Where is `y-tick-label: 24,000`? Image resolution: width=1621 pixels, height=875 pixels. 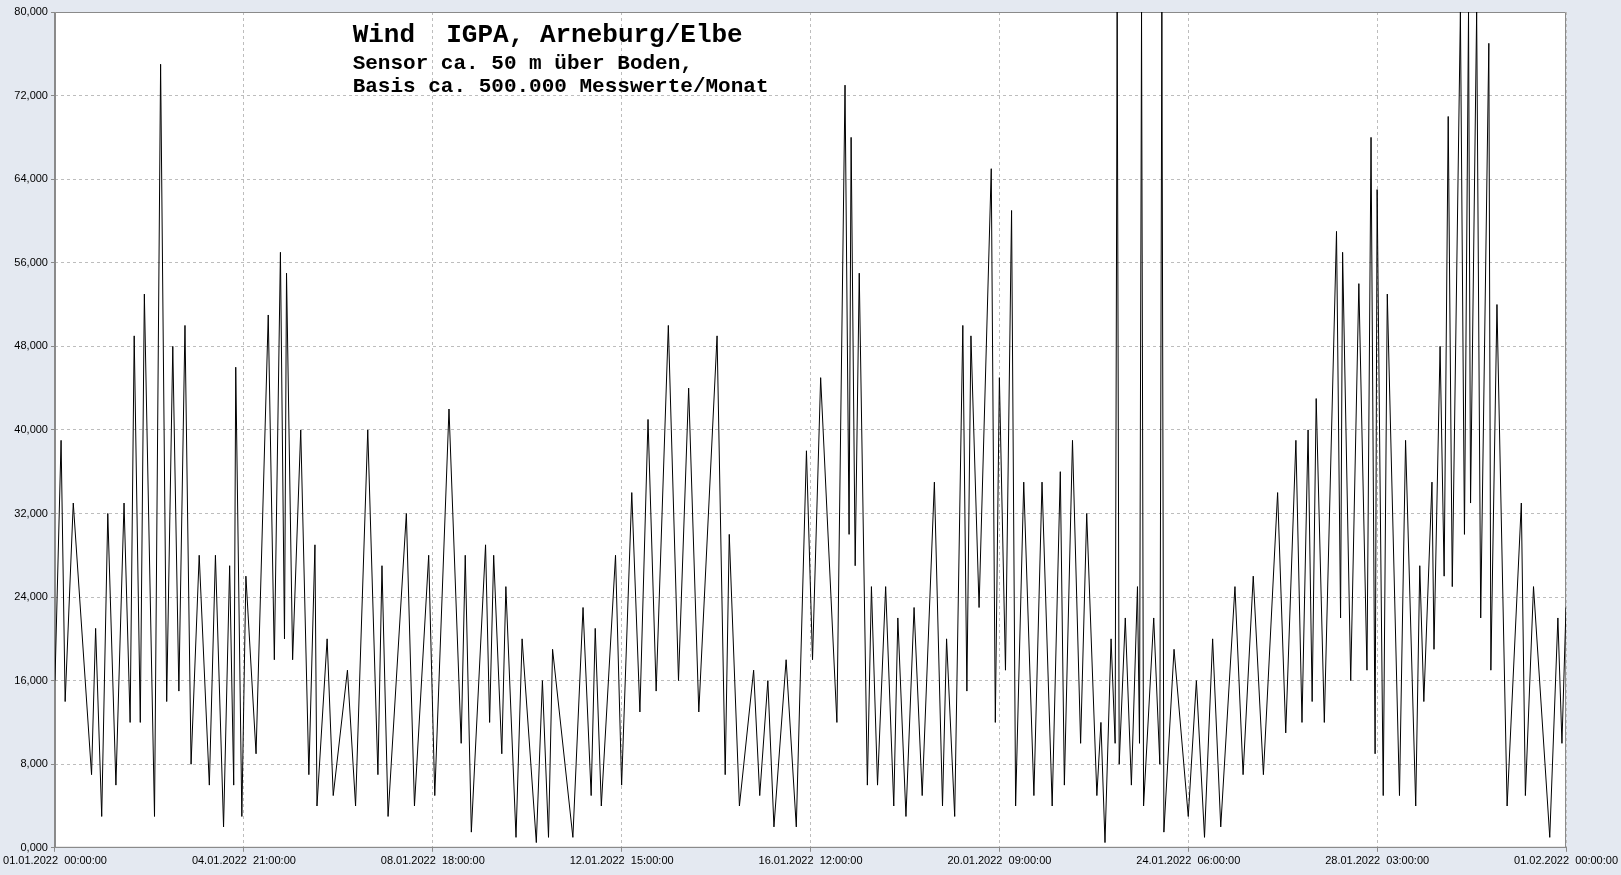 y-tick-label: 24,000 is located at coordinates (31, 596).